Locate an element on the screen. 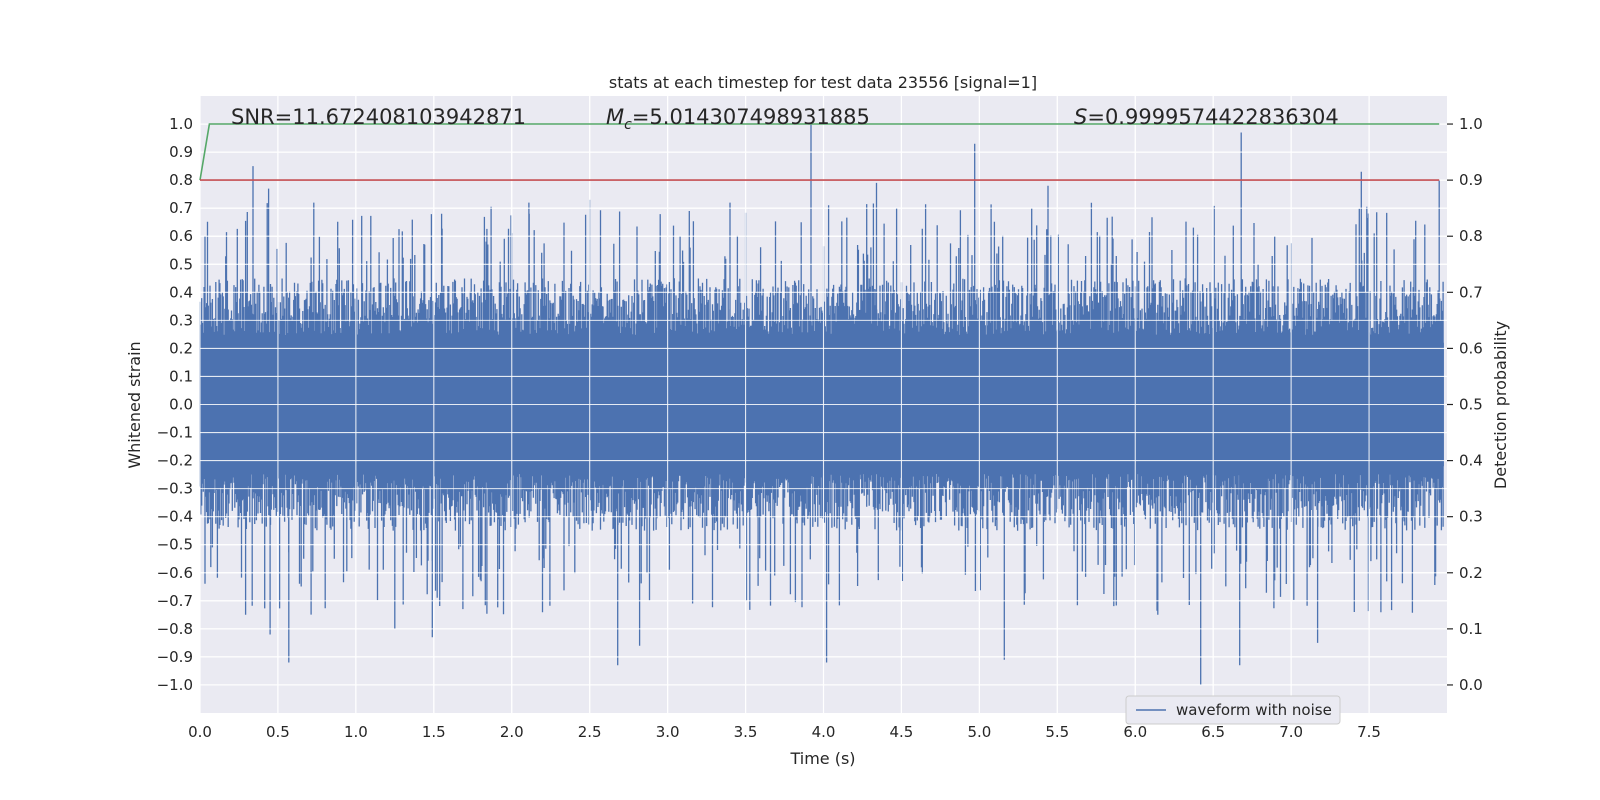 The height and width of the screenshot is (800, 1600). x-tick-label: 0.5 is located at coordinates (278, 732).